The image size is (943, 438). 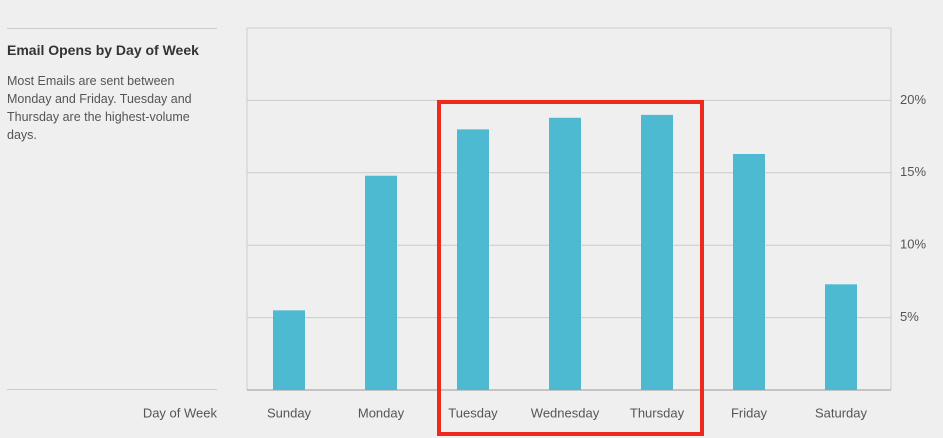 I want to click on x-tick-label: Monday, so click(x=381, y=412).